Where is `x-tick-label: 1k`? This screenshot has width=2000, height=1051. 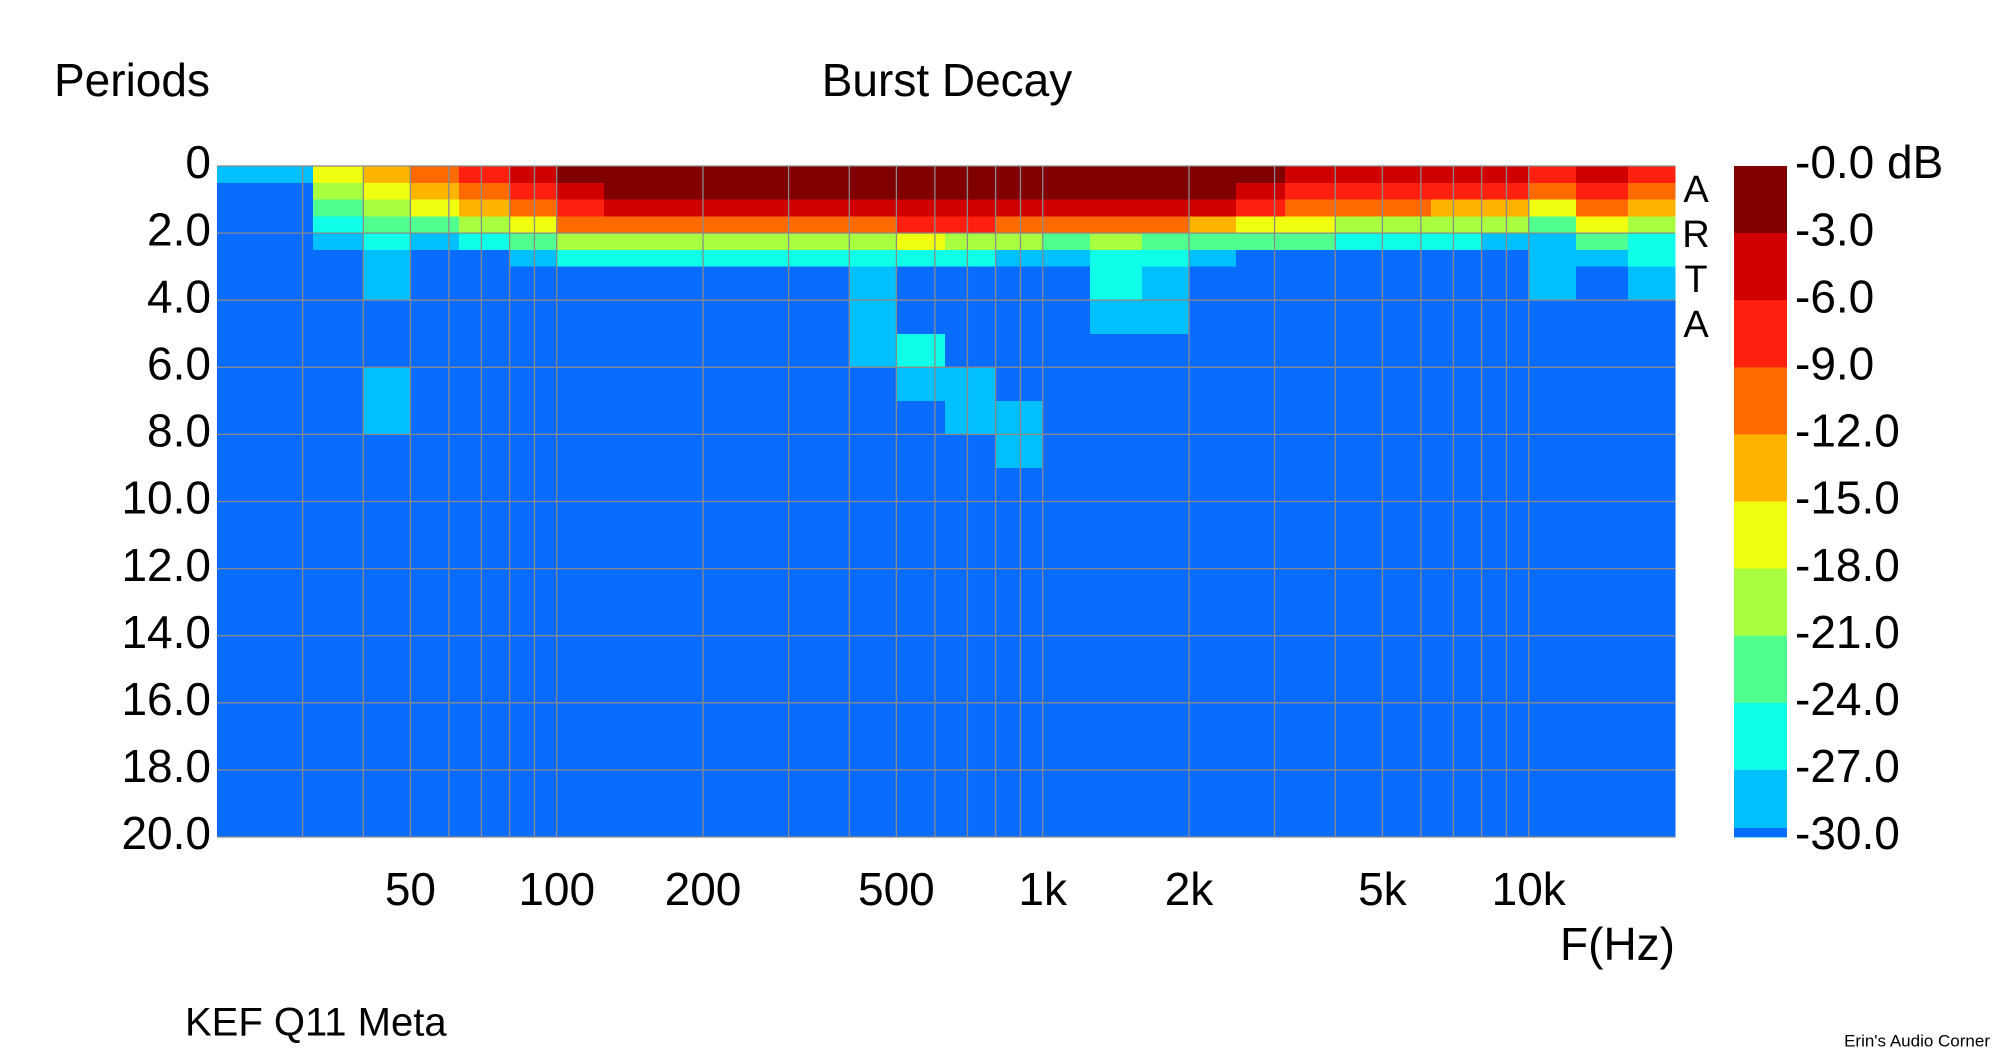
x-tick-label: 1k is located at coordinates (1043, 889).